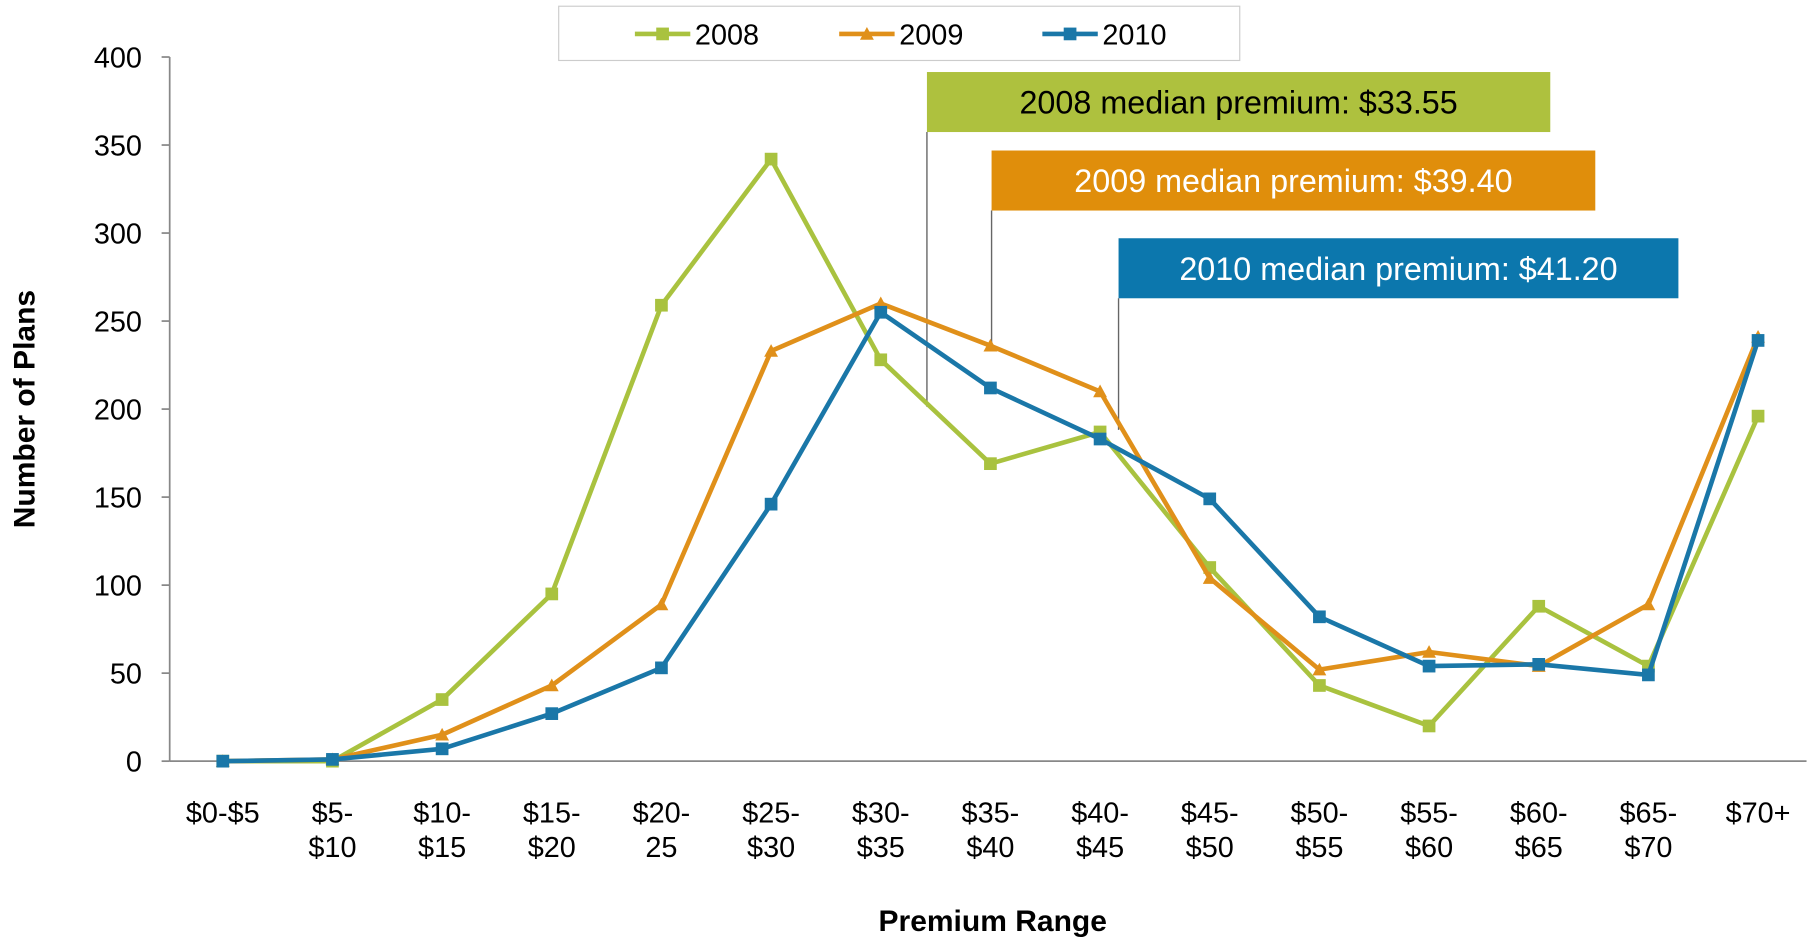 Image resolution: width=1810 pixels, height=944 pixels. I want to click on x-tick-label: $40-$45, so click(1100, 830).